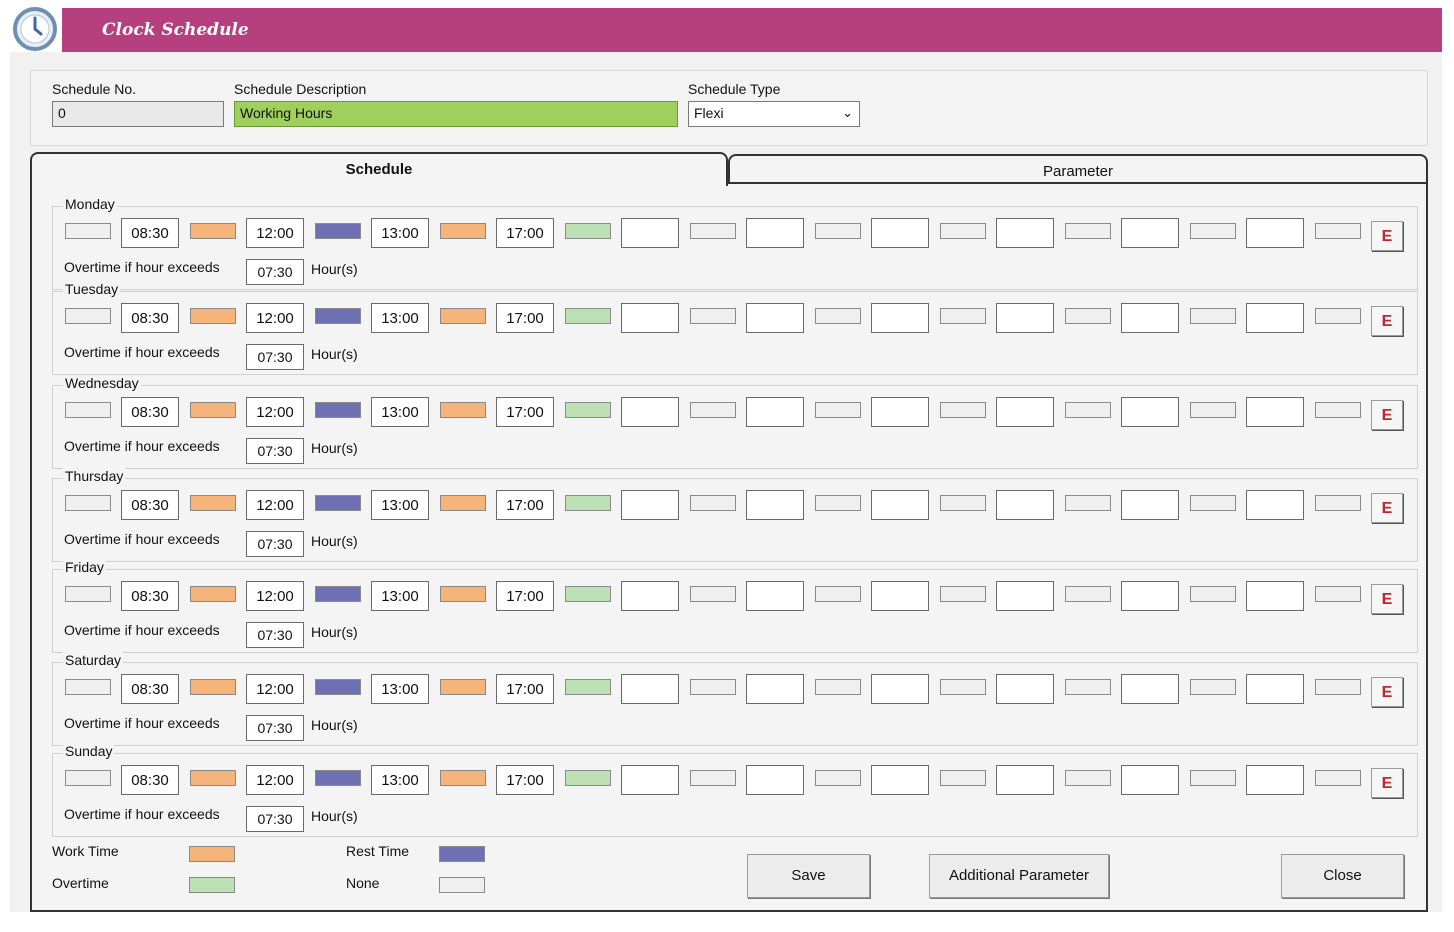  Describe the element at coordinates (138, 114) in the screenshot. I see `schedule-no-field: 0` at that location.